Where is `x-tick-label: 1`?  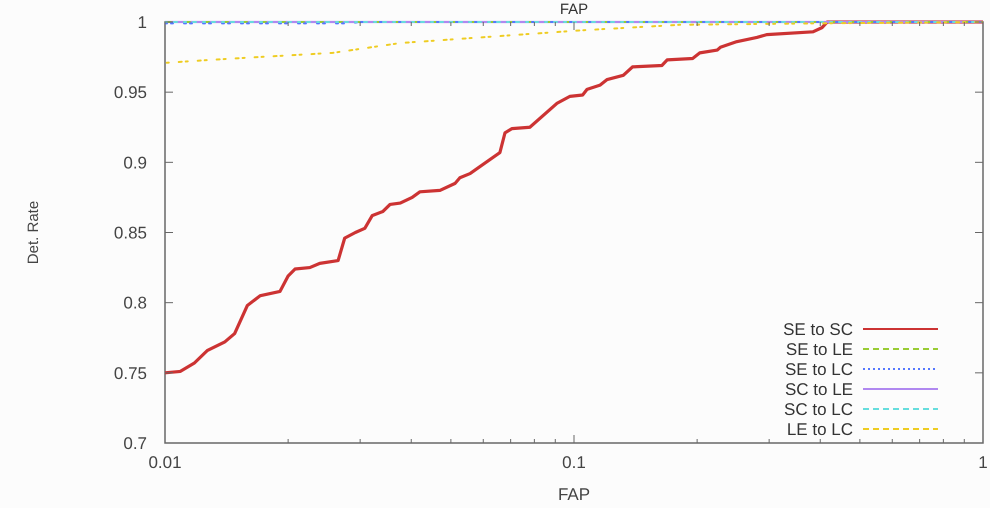
x-tick-label: 1 is located at coordinates (983, 462).